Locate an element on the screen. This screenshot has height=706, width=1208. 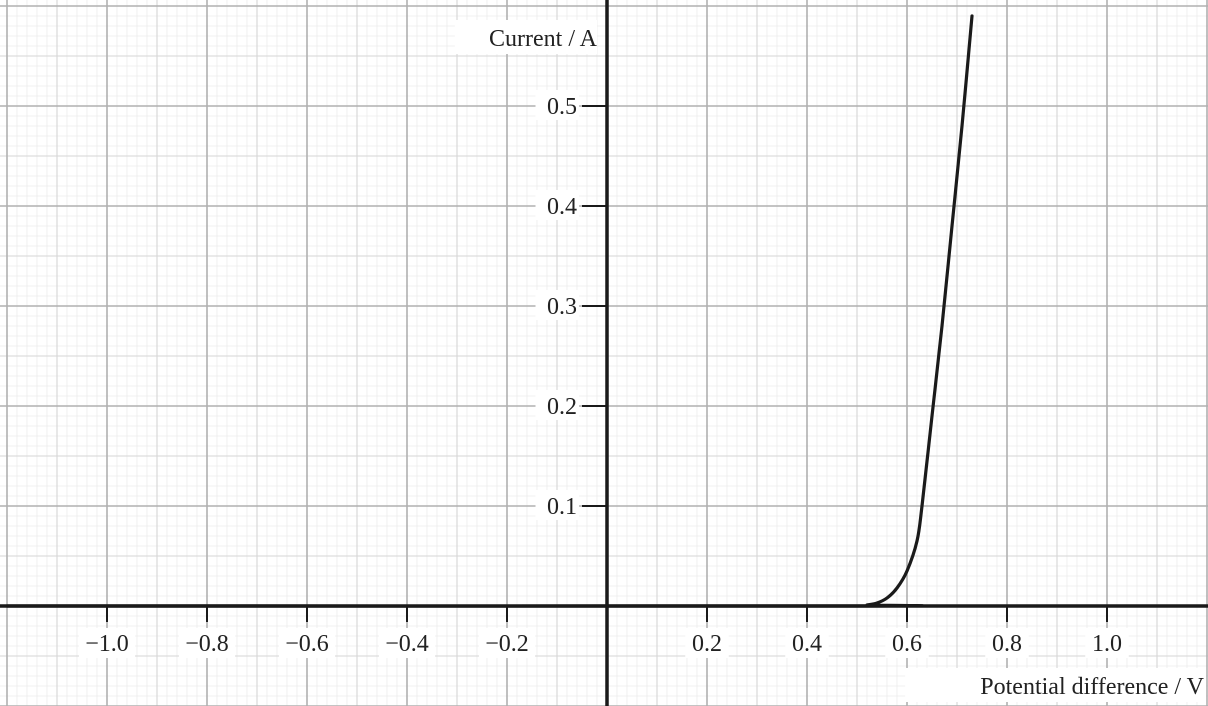
y-tick-label: 0.3 is located at coordinates (562, 307).